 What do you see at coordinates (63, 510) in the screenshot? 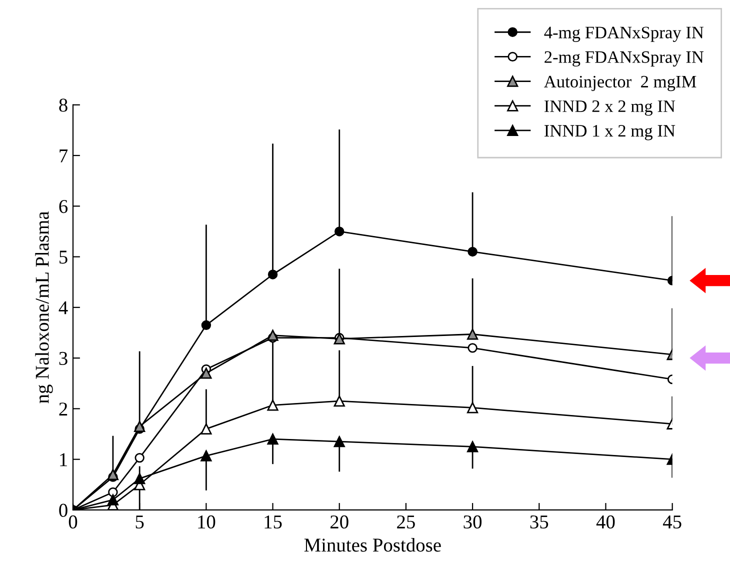
I see `y-tick-label: 0` at bounding box center [63, 510].